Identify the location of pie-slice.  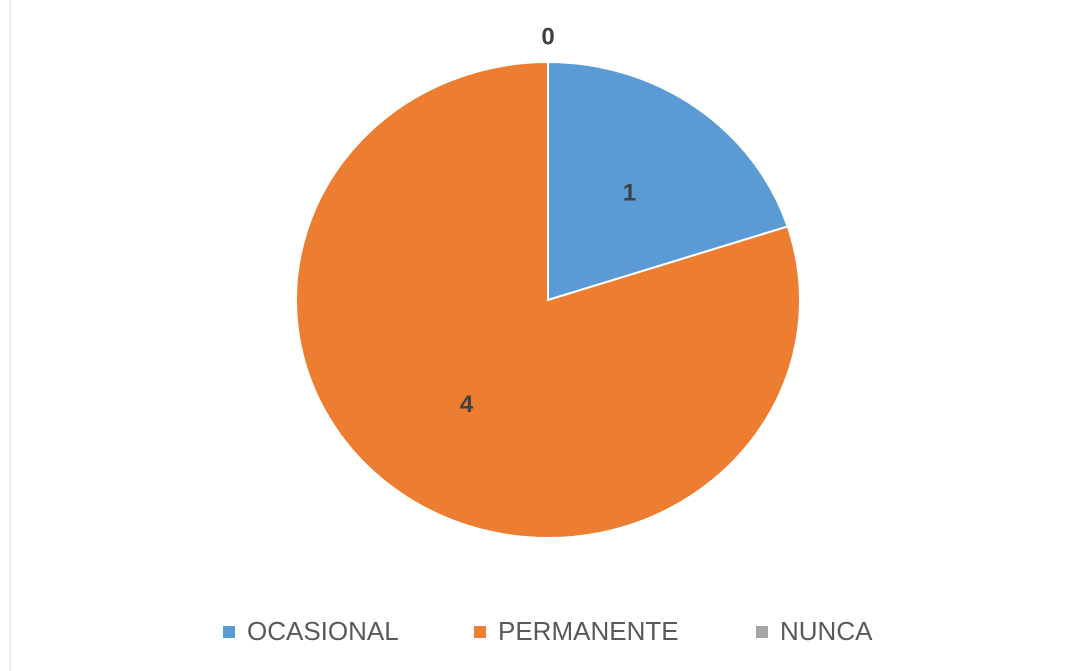
(668, 181).